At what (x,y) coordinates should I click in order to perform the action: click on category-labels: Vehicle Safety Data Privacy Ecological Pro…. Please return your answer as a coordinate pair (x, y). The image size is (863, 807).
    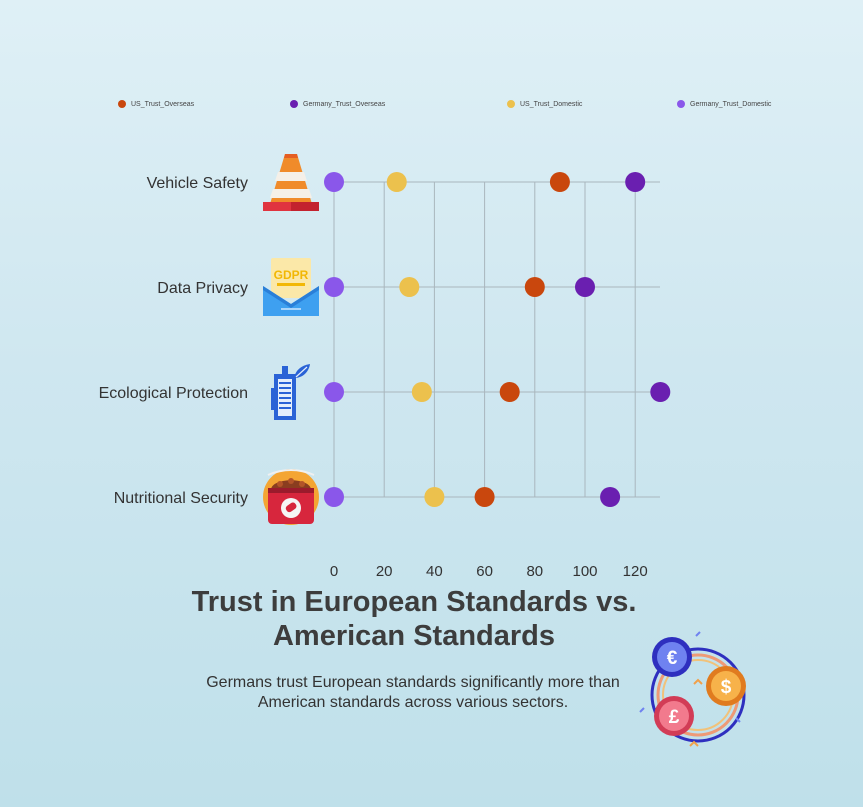
    Looking at the image, I should click on (173, 341).